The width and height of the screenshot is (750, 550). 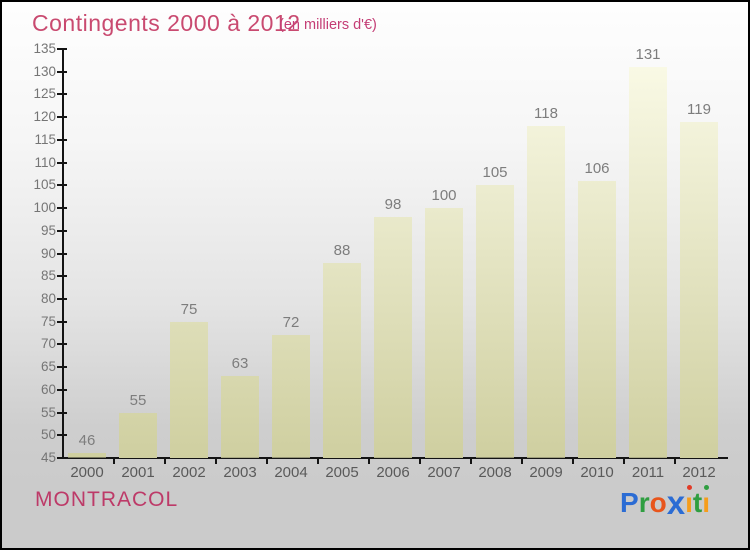 I want to click on y-axis-label: 120, so click(x=44, y=117).